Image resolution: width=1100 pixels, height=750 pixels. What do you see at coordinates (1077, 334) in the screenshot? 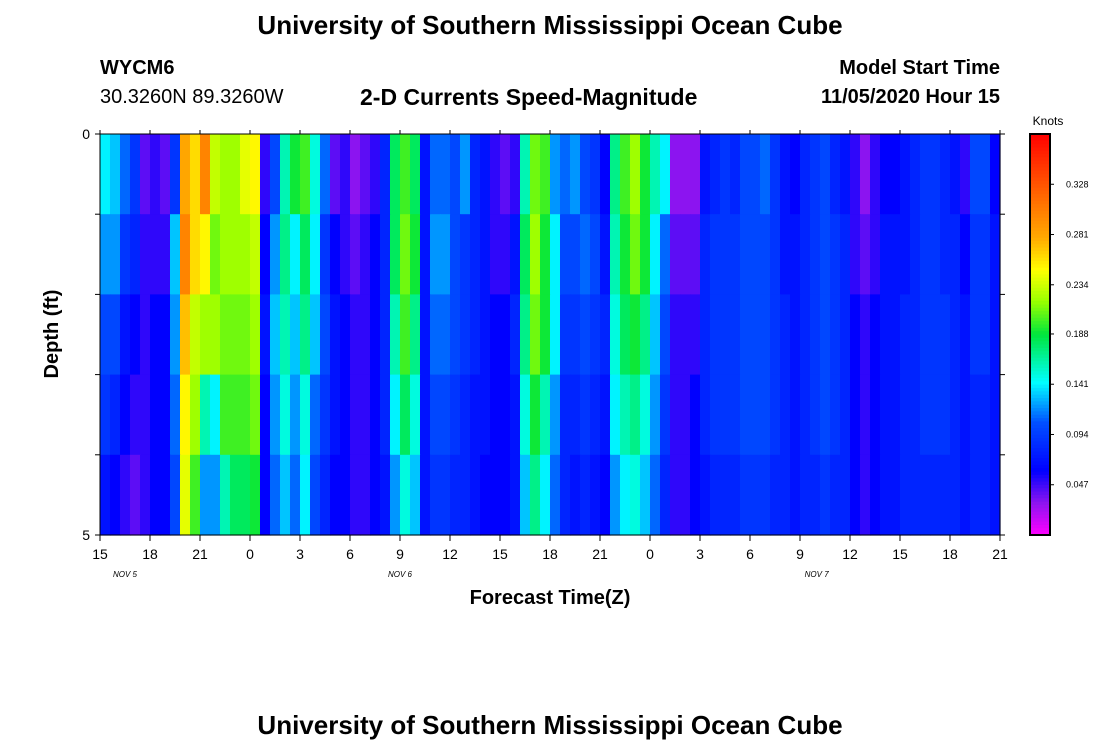
I see `colorbar-tick-label: 0.188` at bounding box center [1077, 334].